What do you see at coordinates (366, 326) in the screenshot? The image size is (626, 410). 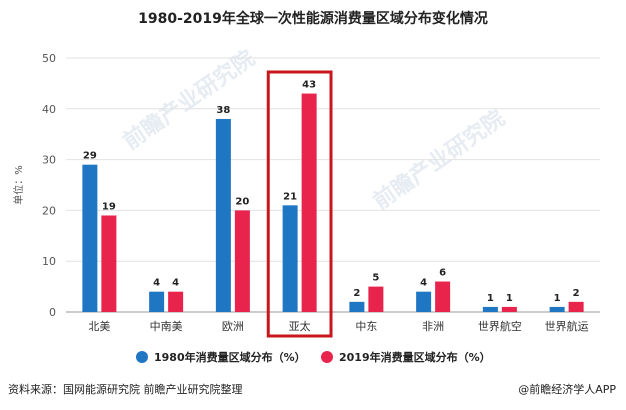 I see `category-label: 中东` at bounding box center [366, 326].